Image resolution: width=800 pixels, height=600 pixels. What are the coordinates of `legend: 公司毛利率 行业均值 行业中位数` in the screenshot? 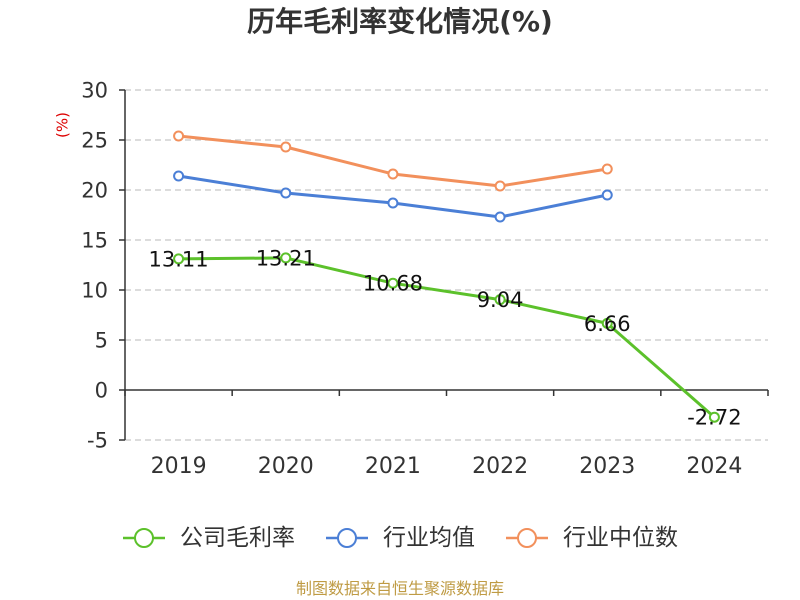 It's located at (400, 538).